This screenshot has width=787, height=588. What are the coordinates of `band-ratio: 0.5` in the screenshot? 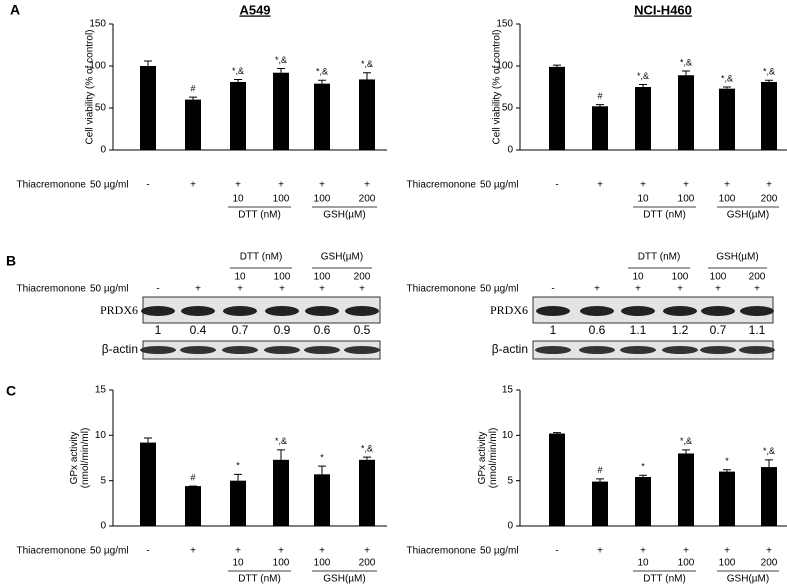 It's located at (362, 330).